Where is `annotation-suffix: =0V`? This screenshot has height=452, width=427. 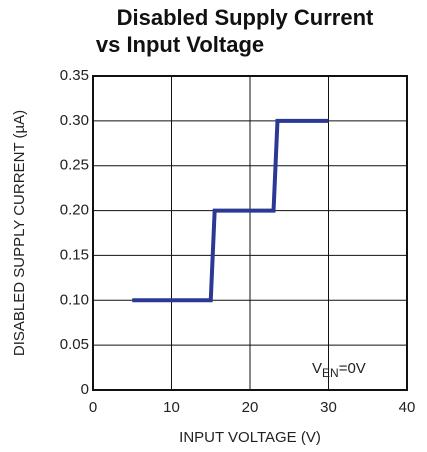 annotation-suffix: =0V is located at coordinates (352, 368).